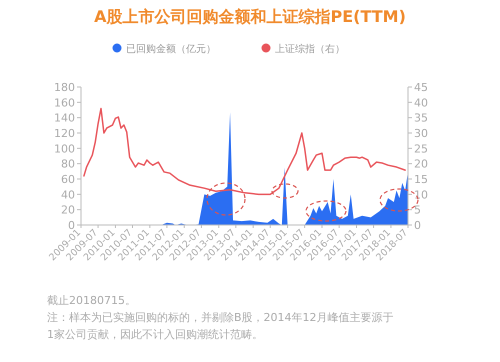  Describe the element at coordinates (417, 225) in the screenshot. I see `y2-tick-label: 0` at that location.